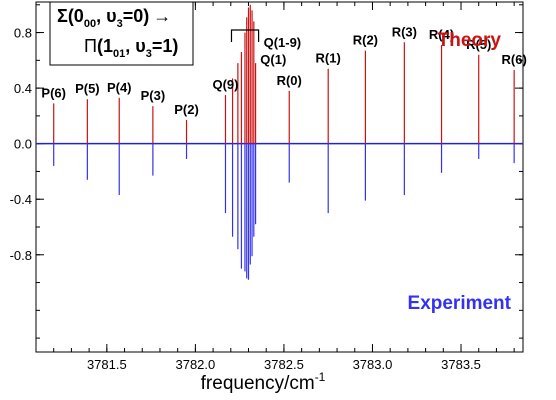 This screenshot has height=400, width=556. What do you see at coordinates (121, 33) in the screenshot?
I see `transition-box` at bounding box center [121, 33].